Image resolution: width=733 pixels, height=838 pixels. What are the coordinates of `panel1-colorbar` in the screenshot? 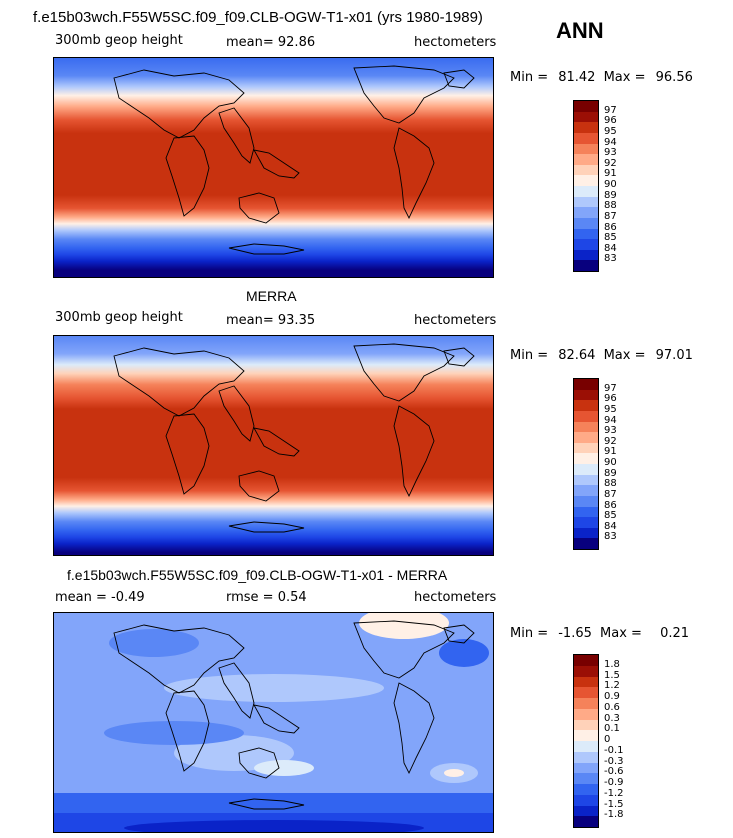 It's located at (586, 186).